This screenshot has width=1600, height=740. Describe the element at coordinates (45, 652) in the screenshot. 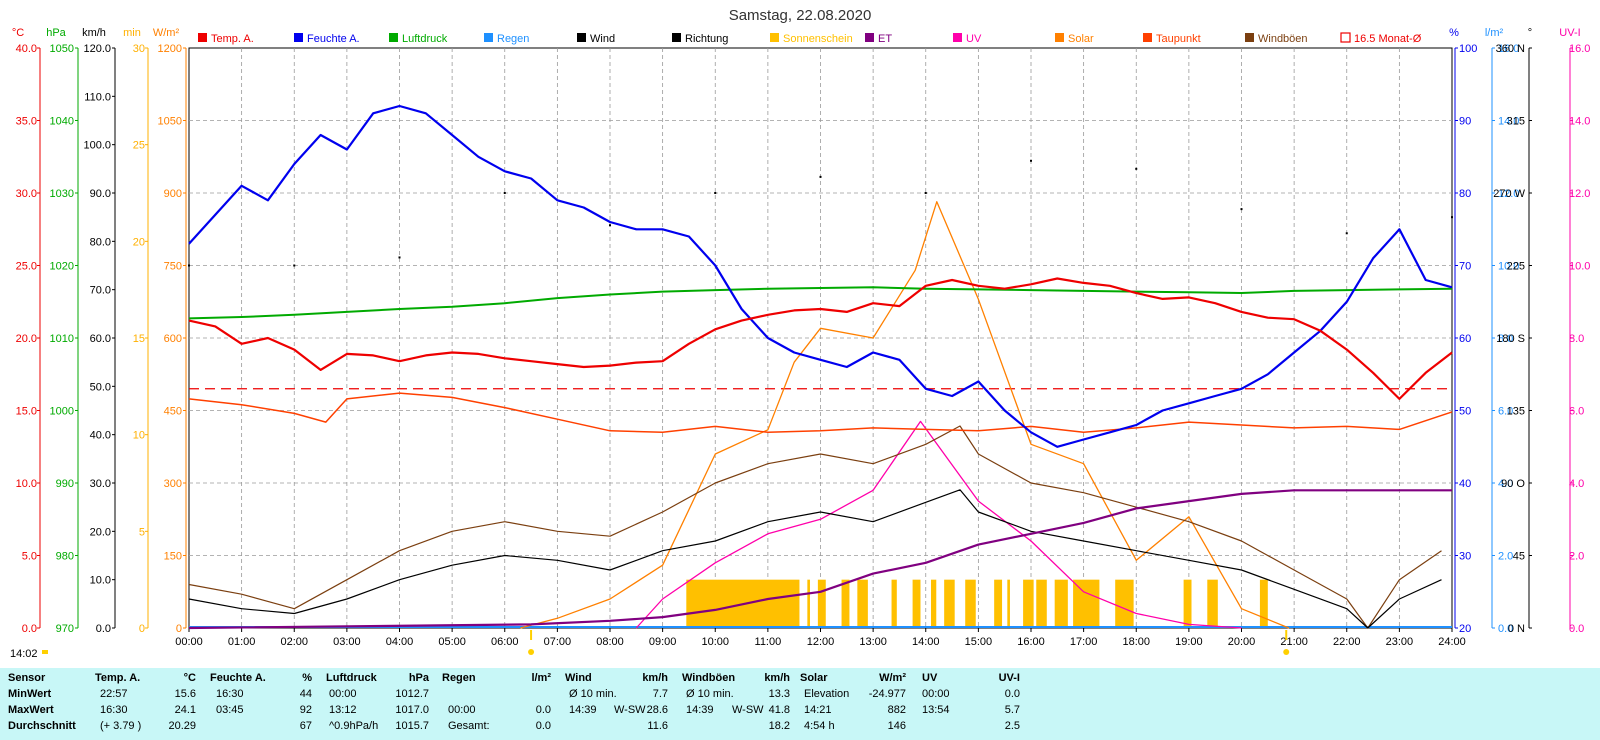

I see `current-time-marker` at that location.